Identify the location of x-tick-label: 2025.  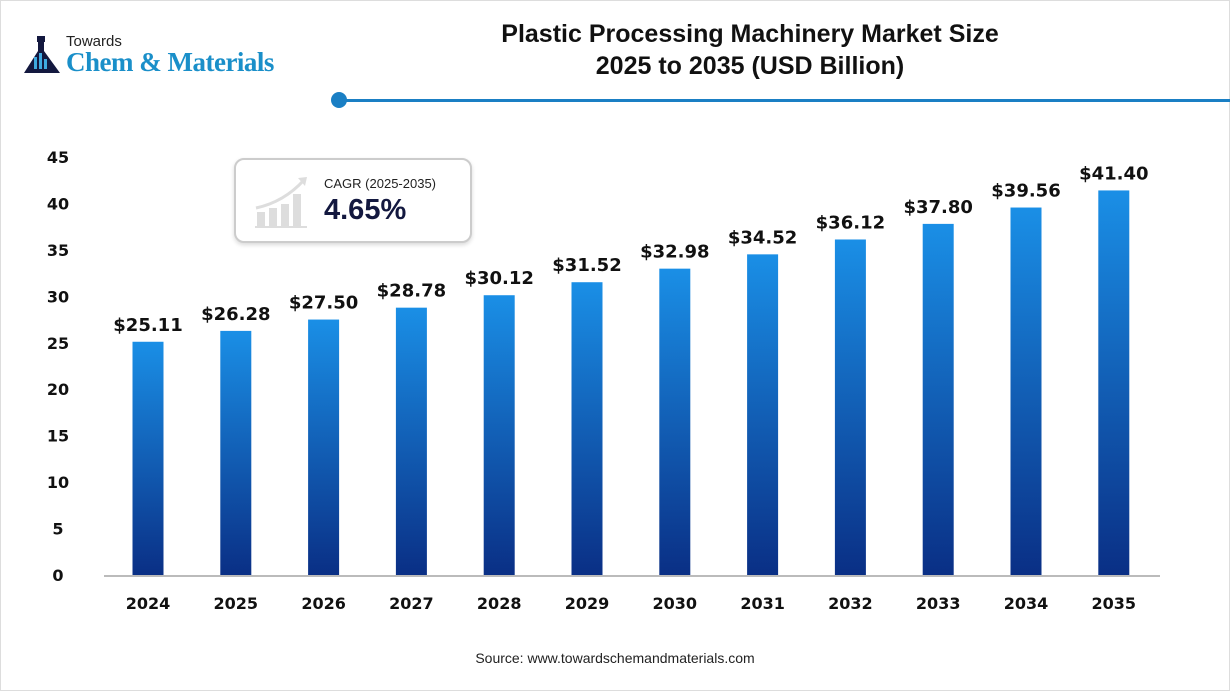
(236, 603).